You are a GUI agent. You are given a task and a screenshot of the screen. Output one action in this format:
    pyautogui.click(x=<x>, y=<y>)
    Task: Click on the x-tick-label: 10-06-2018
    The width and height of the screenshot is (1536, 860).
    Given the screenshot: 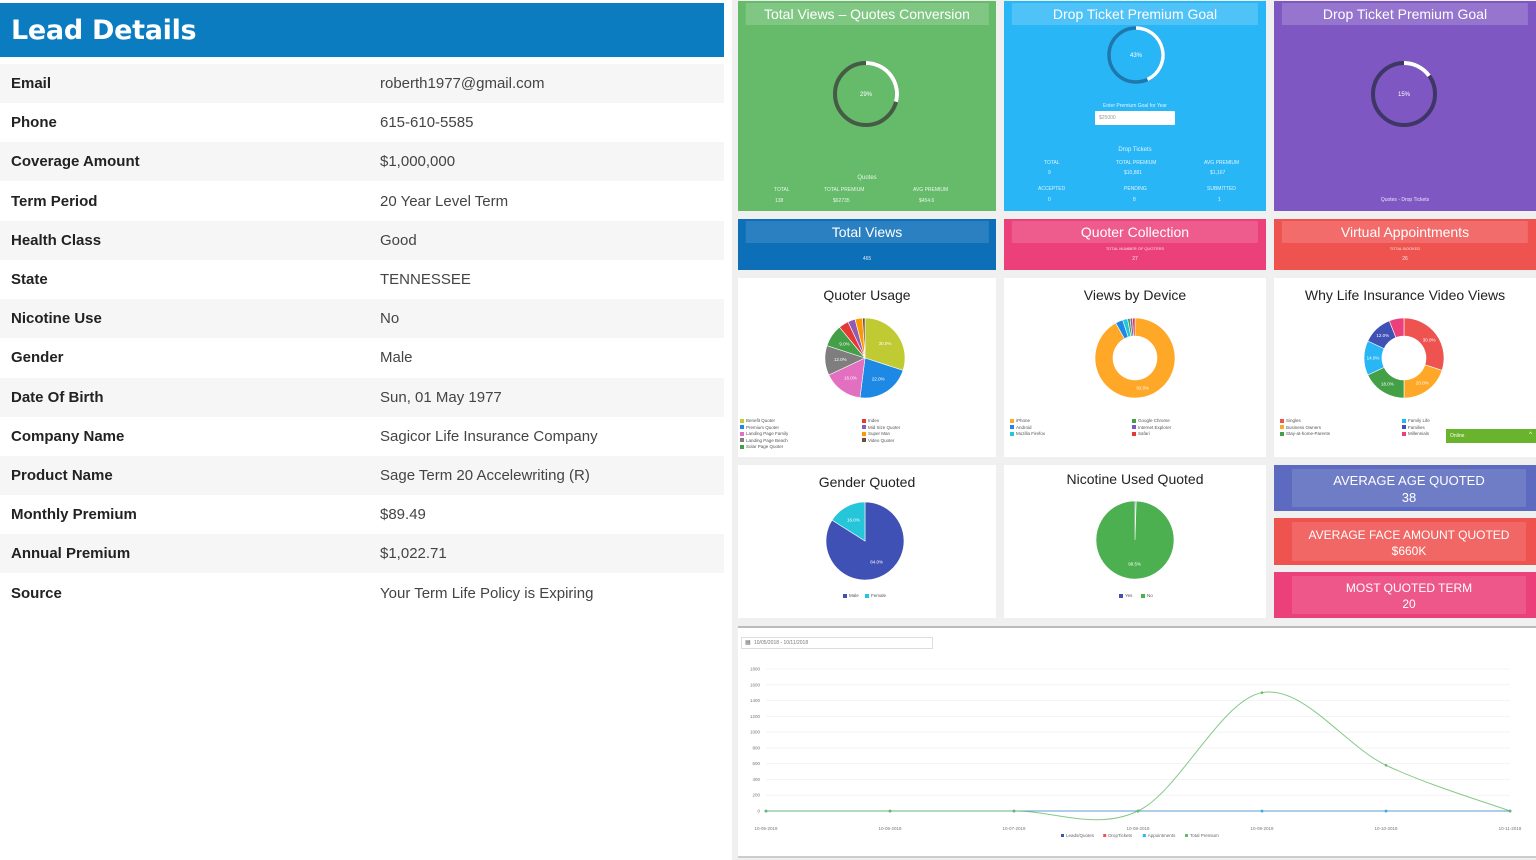 What is the action you would take?
    pyautogui.click(x=890, y=828)
    